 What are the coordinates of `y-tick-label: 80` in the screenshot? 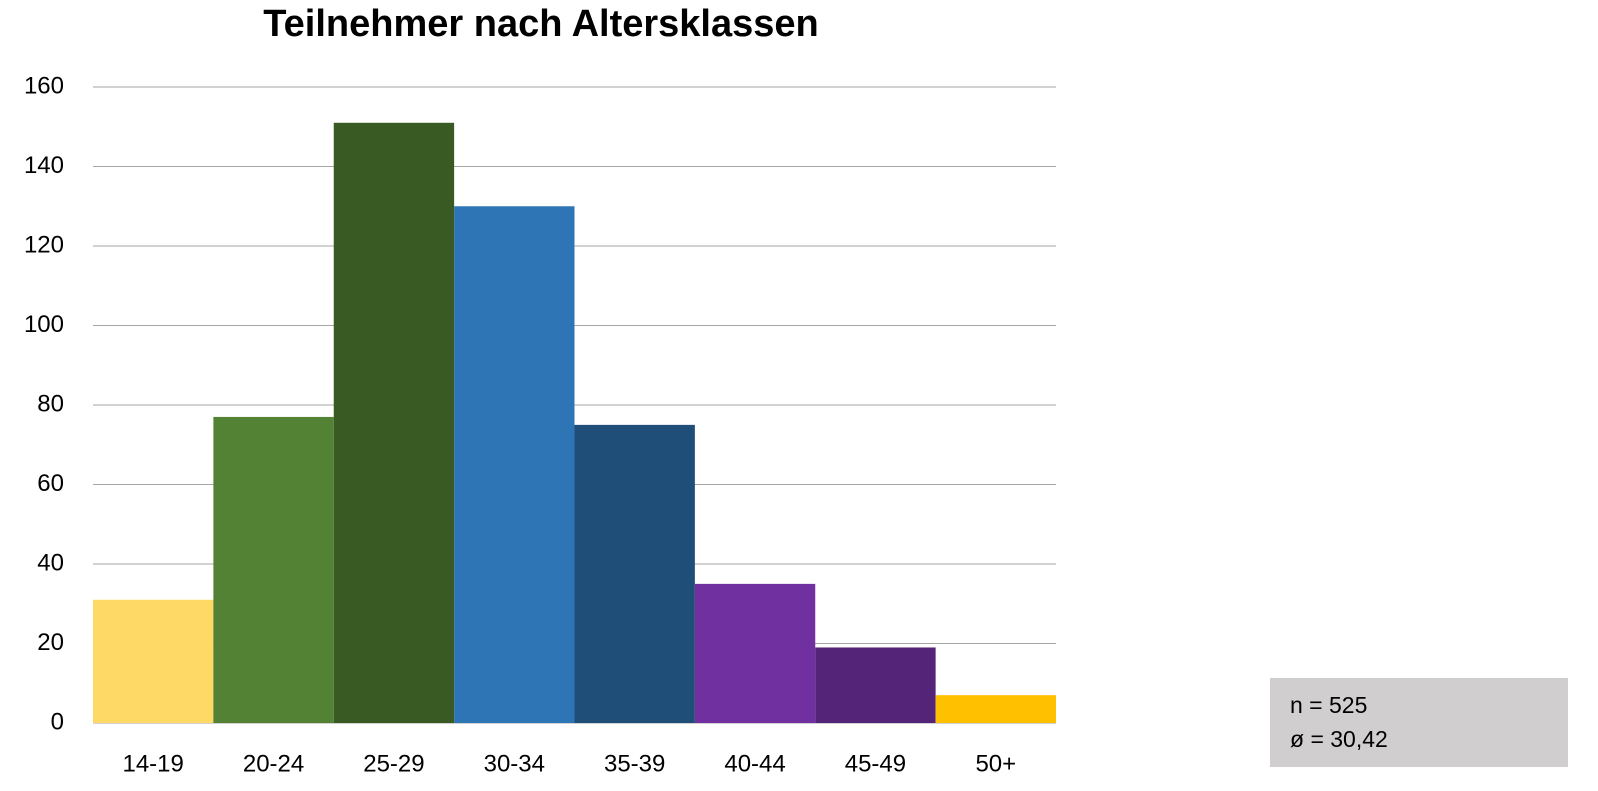 It's located at (50, 403).